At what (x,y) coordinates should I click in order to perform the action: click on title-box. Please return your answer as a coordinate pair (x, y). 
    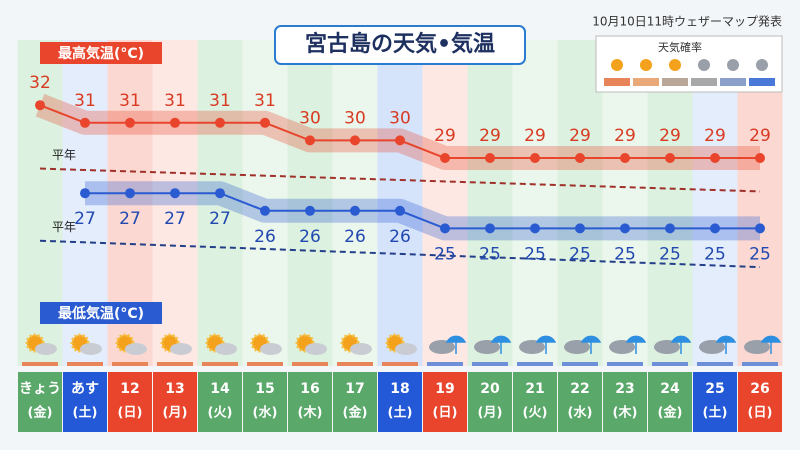
    Looking at the image, I should click on (400, 45).